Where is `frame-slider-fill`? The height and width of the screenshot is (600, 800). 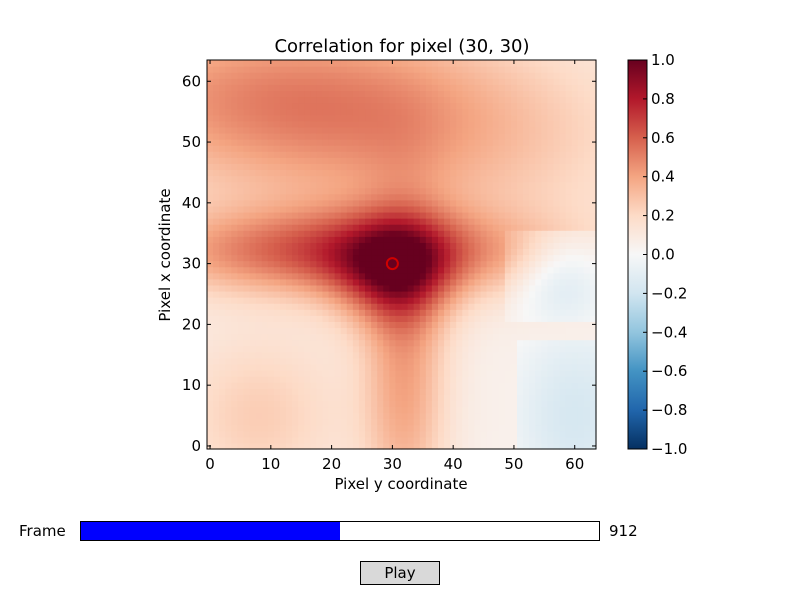 frame-slider-fill is located at coordinates (210, 531).